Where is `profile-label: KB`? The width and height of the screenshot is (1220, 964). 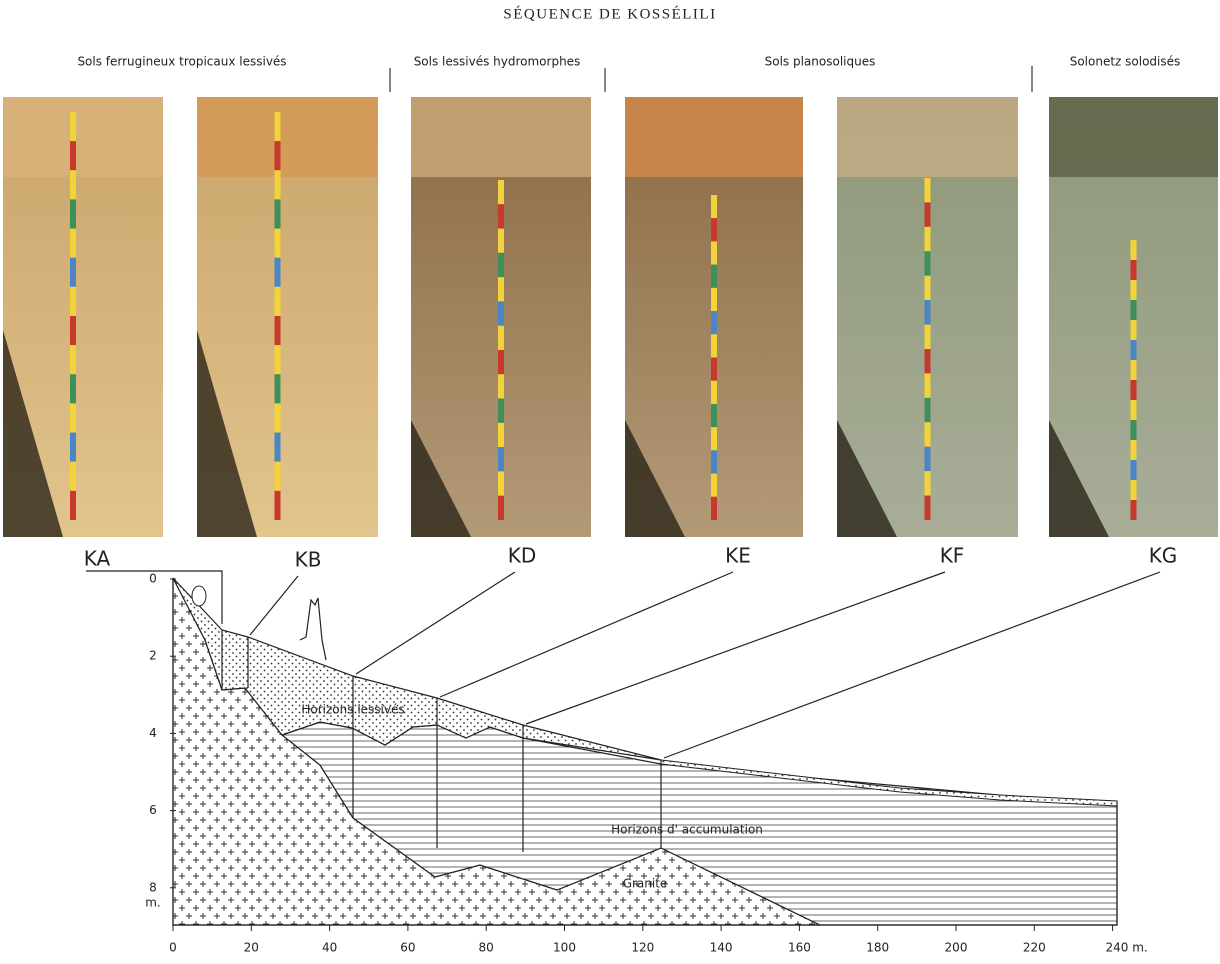
profile-label: KB is located at coordinates (308, 560).